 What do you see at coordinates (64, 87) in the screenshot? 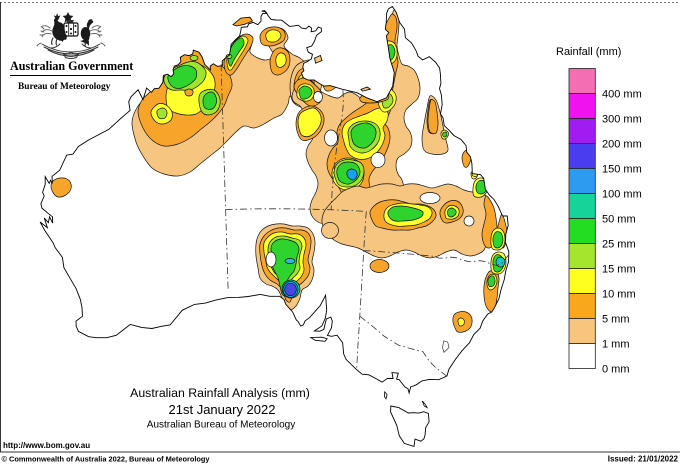
I see `svg-text: Bureau of Meteorology` at bounding box center [64, 87].